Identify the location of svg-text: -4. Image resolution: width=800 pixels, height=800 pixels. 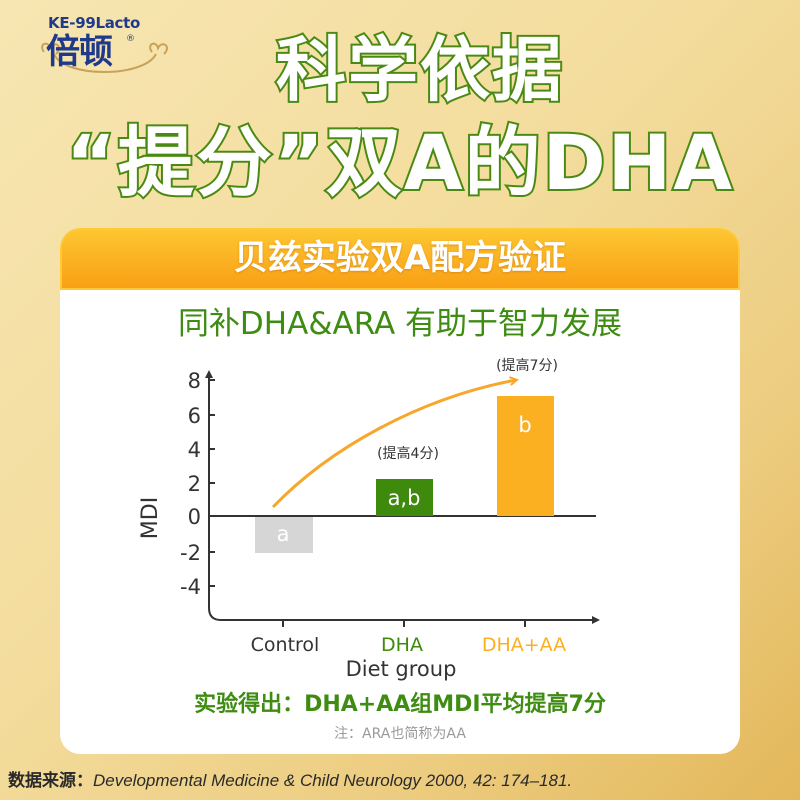
(190, 587).